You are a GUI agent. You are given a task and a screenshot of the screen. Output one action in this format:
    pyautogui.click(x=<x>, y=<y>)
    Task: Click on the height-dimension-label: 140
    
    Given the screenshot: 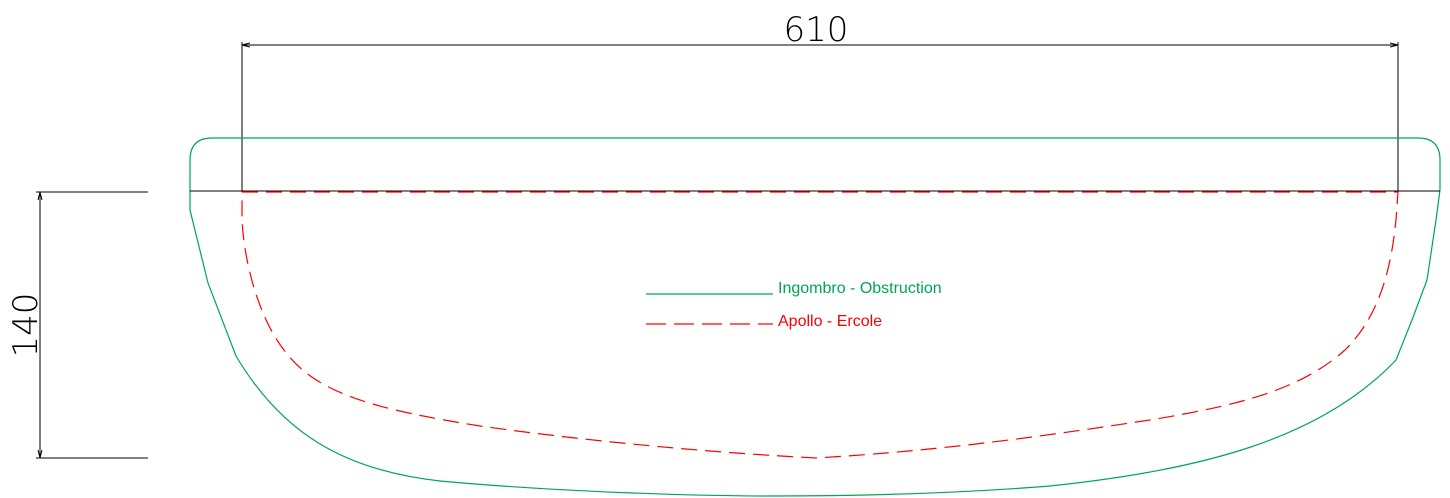 What is the action you would take?
    pyautogui.click(x=26, y=325)
    